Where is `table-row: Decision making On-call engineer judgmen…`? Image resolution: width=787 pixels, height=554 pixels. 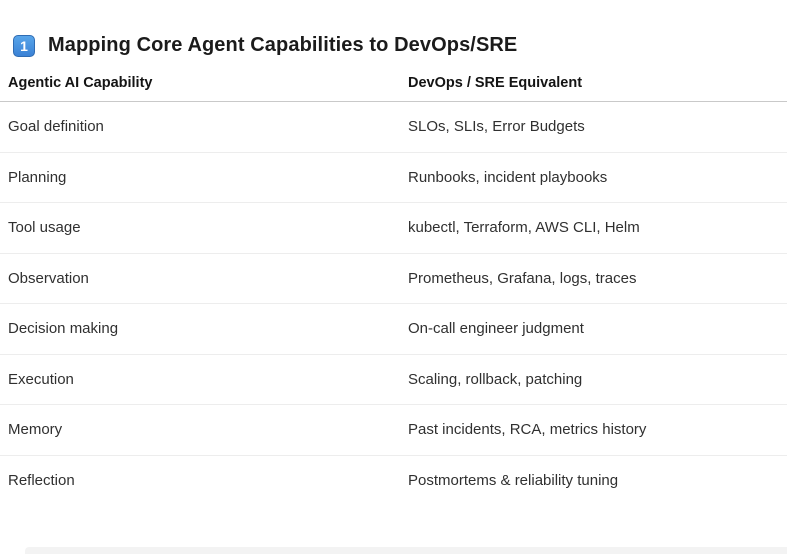 table-row: Decision making On-call engineer judgmen… is located at coordinates (393, 329).